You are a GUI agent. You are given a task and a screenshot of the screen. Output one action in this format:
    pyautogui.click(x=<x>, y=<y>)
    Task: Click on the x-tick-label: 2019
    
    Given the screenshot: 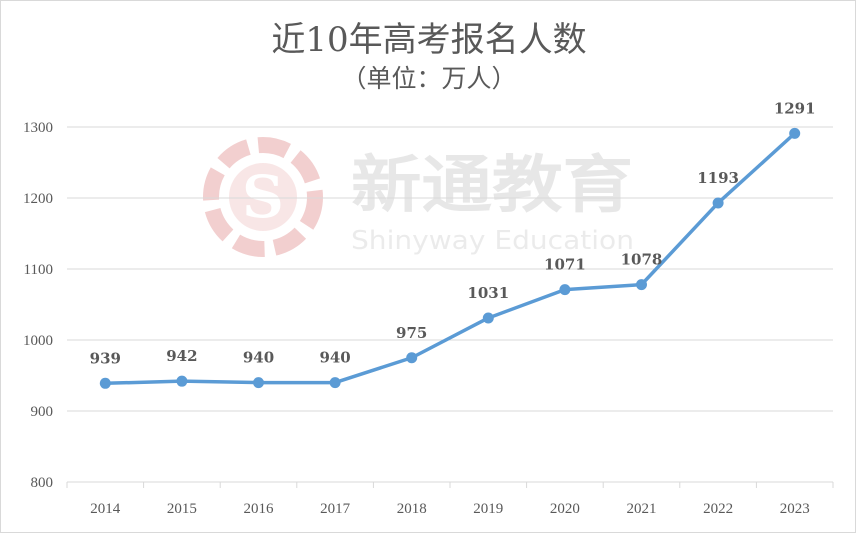 What is the action you would take?
    pyautogui.click(x=488, y=509)
    